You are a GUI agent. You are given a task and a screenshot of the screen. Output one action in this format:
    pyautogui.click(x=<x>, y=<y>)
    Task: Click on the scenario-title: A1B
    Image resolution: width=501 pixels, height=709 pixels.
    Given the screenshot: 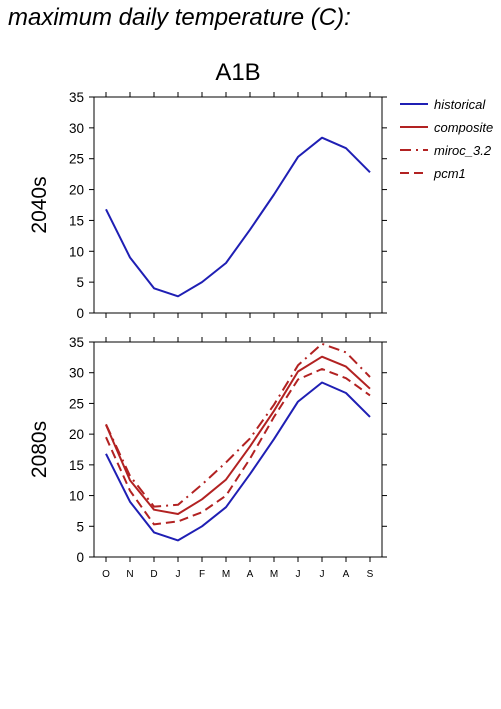 What is the action you would take?
    pyautogui.click(x=237, y=72)
    